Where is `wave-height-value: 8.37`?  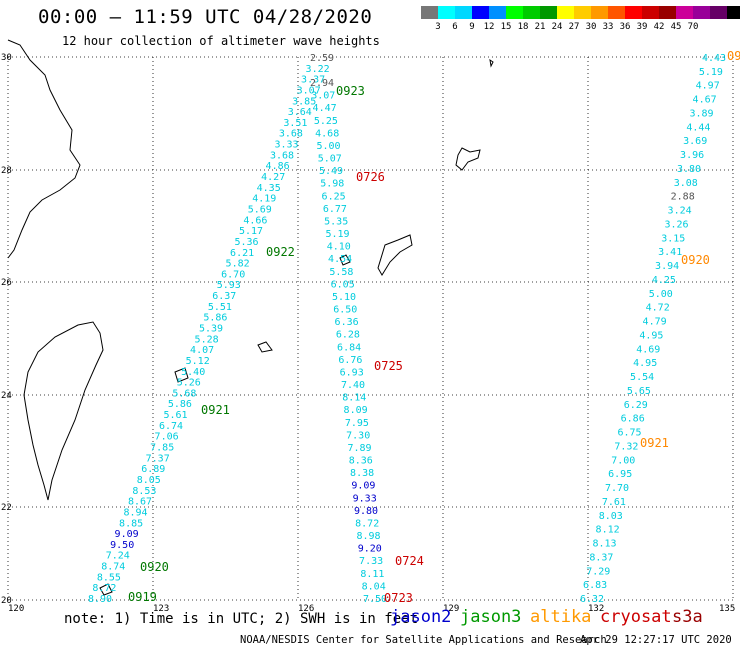 wave-height-value: 8.37 is located at coordinates (601, 557).